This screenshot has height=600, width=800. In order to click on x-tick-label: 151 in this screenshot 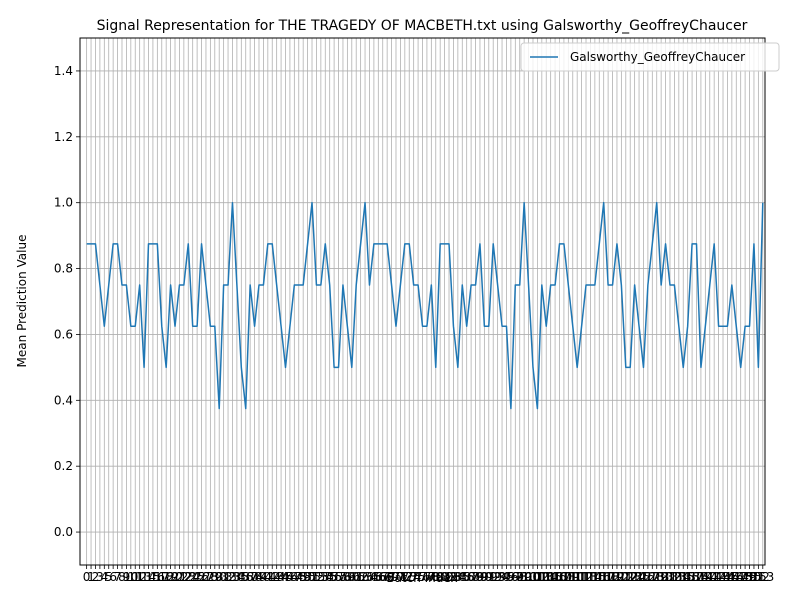, I will do `click(753, 577)`.